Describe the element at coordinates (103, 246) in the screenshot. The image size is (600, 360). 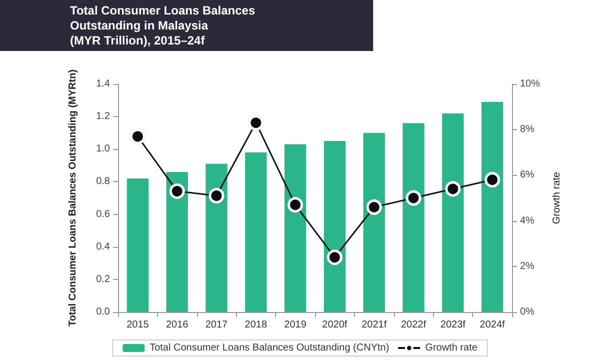
I see `y-tick-label: 0.4` at that location.